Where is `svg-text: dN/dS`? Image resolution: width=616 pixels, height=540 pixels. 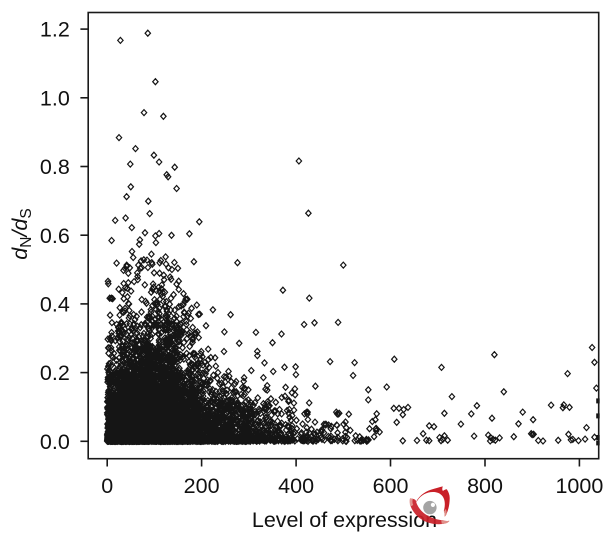 svg-text: dN/dS is located at coordinates (21, 233).